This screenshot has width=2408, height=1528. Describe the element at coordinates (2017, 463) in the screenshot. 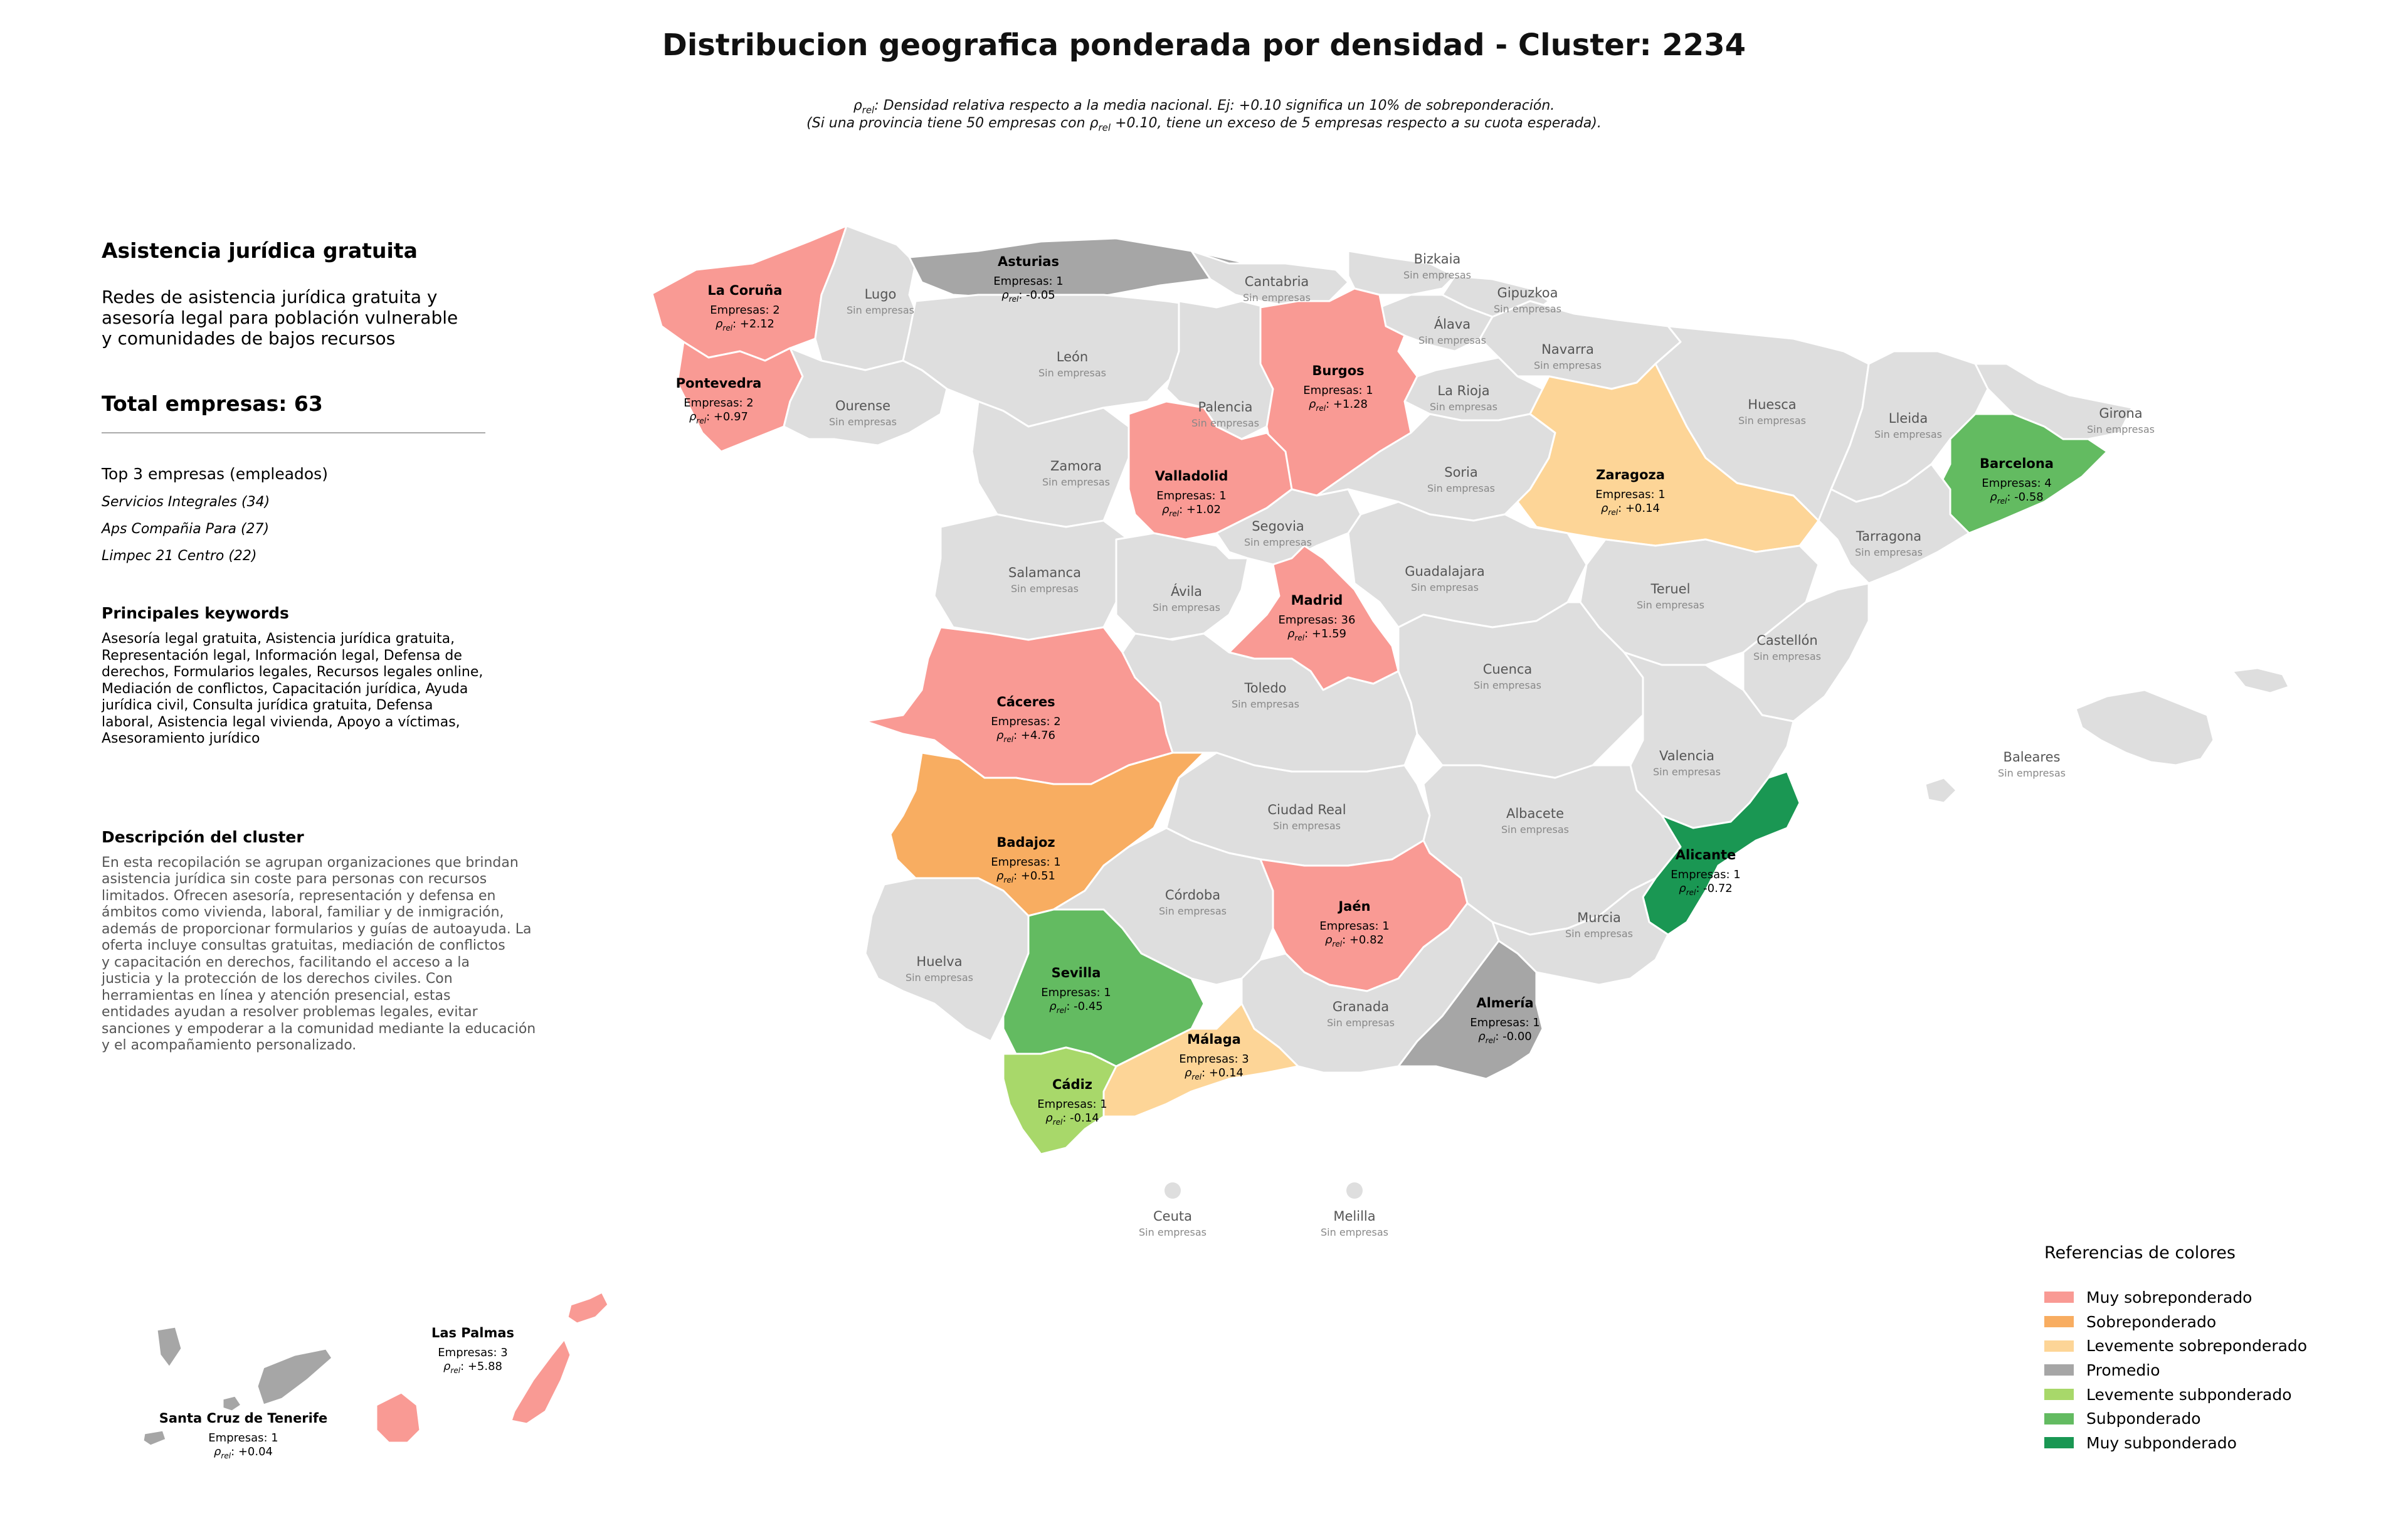

I see `province-name-label: Barcelona` at that location.